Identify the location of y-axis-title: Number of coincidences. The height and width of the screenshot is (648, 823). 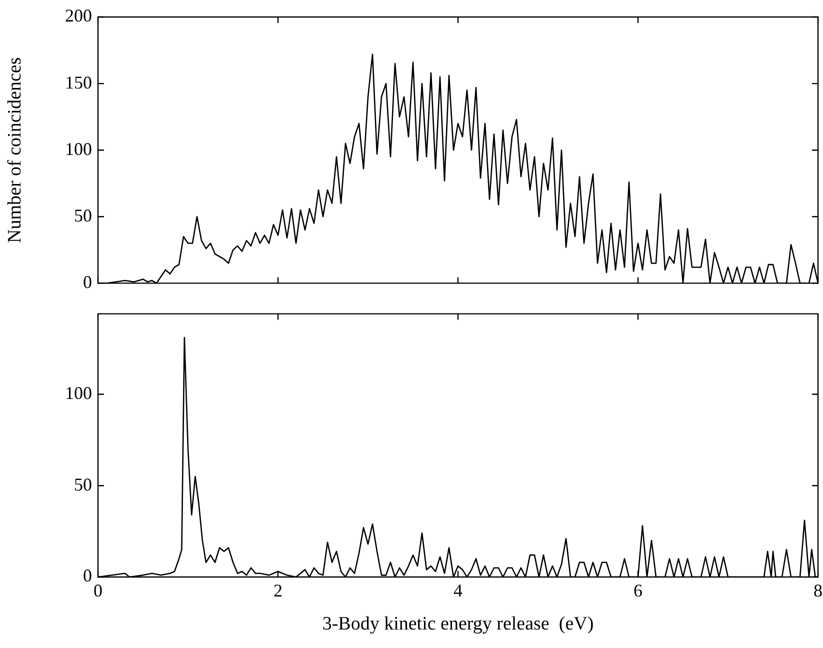
(15, 150).